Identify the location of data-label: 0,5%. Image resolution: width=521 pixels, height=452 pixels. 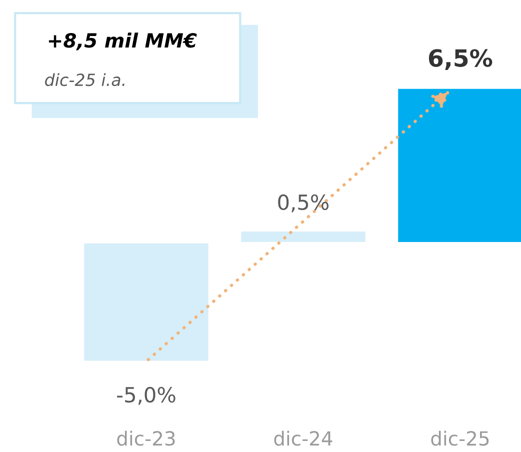
(303, 203).